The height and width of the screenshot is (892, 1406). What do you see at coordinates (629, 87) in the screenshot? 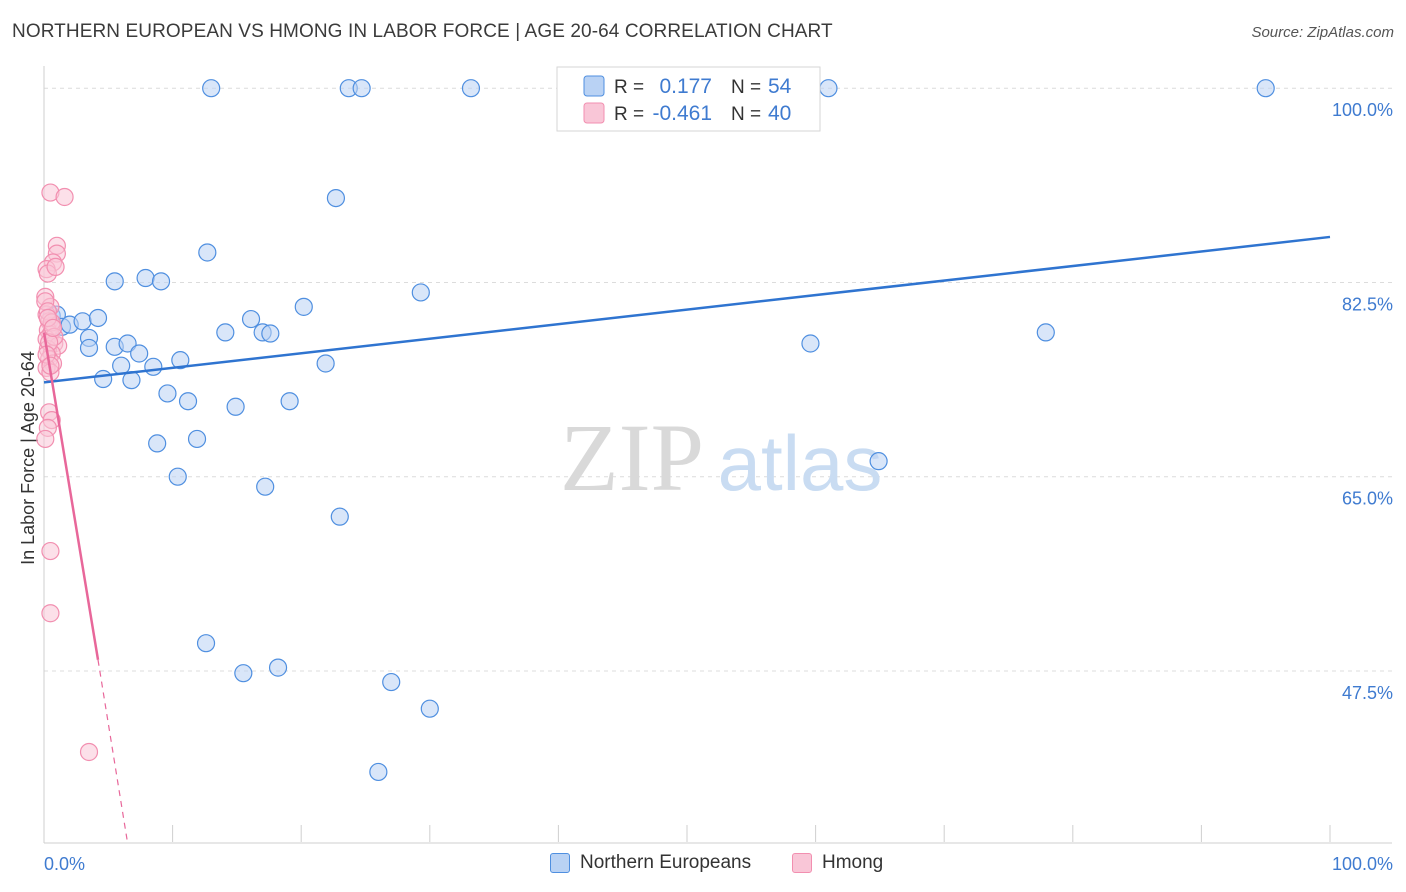
I see `stats-r-label-1: R =` at bounding box center [629, 87].